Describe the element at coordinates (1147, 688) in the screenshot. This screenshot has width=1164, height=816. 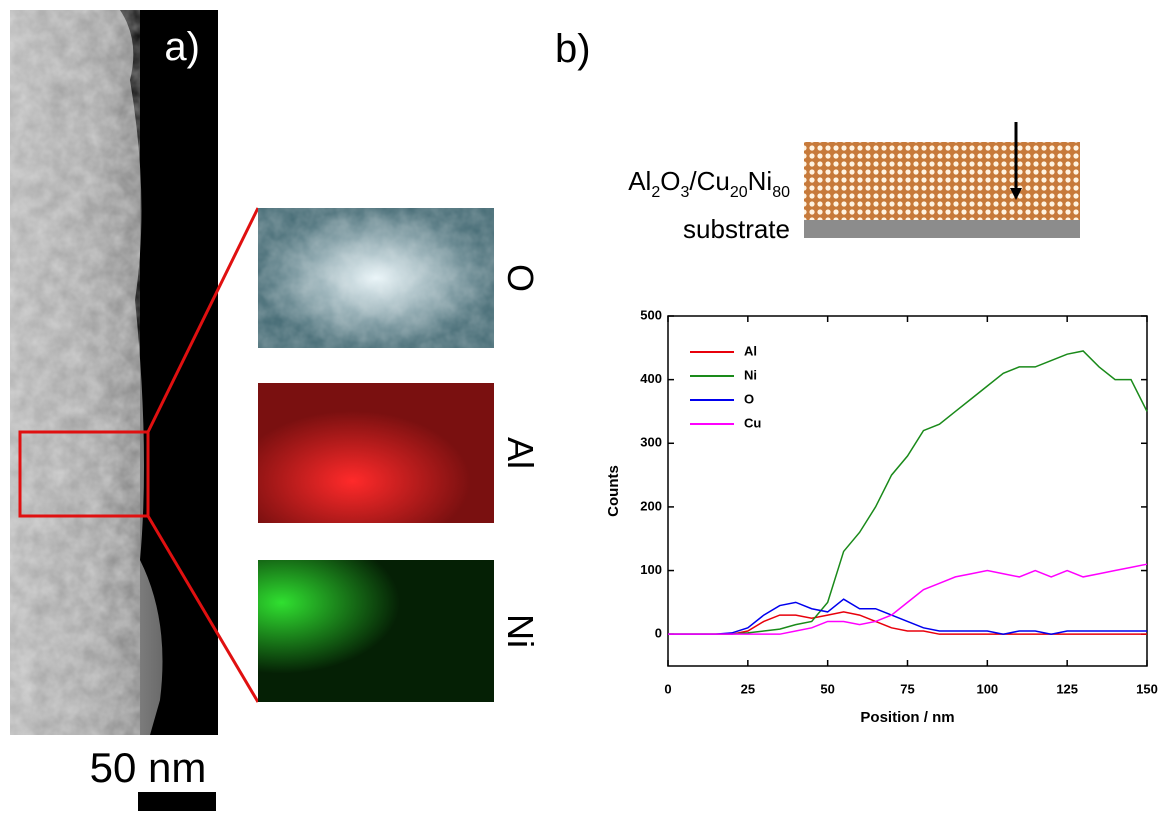
I see `x-tick-label: 150` at that location.